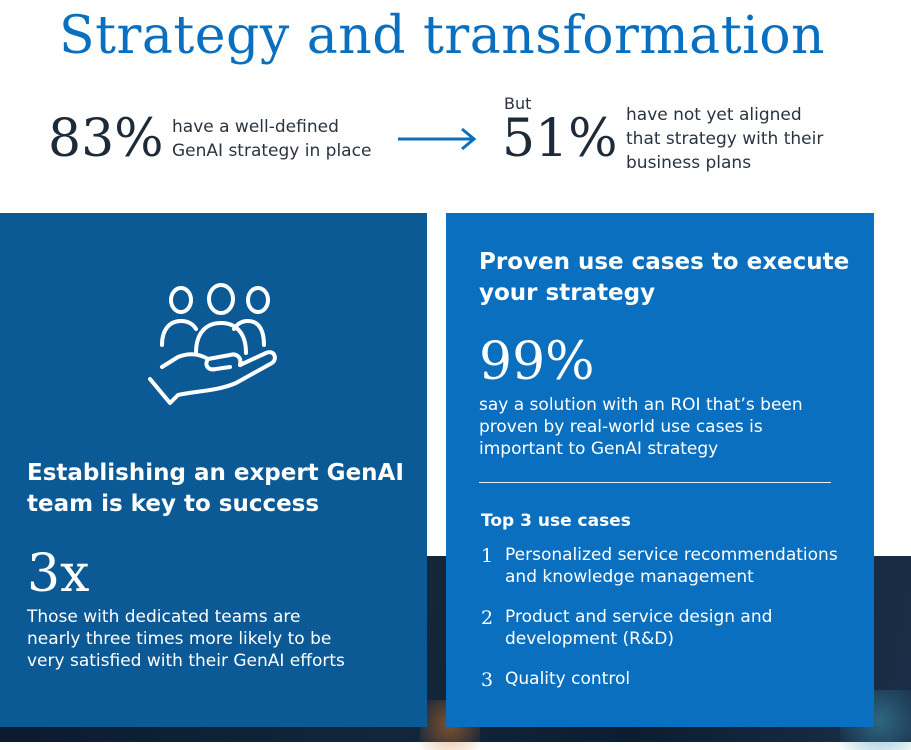 The height and width of the screenshot is (750, 911). Describe the element at coordinates (487, 680) in the screenshot. I see `list-item-number: 3` at that location.